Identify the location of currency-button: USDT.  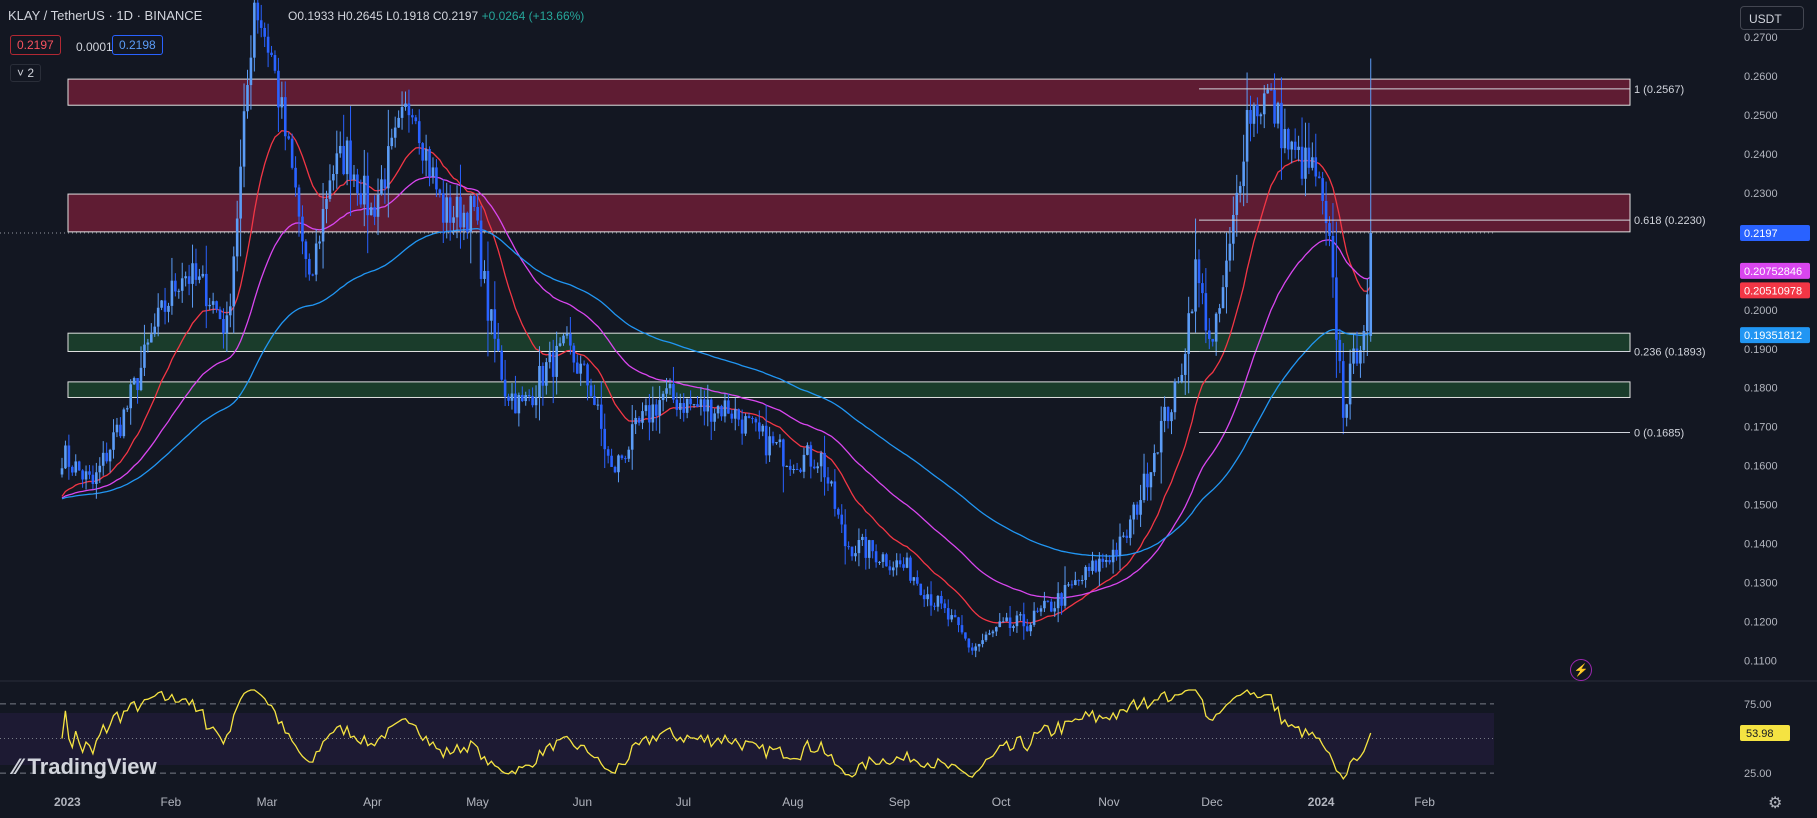
(1772, 18).